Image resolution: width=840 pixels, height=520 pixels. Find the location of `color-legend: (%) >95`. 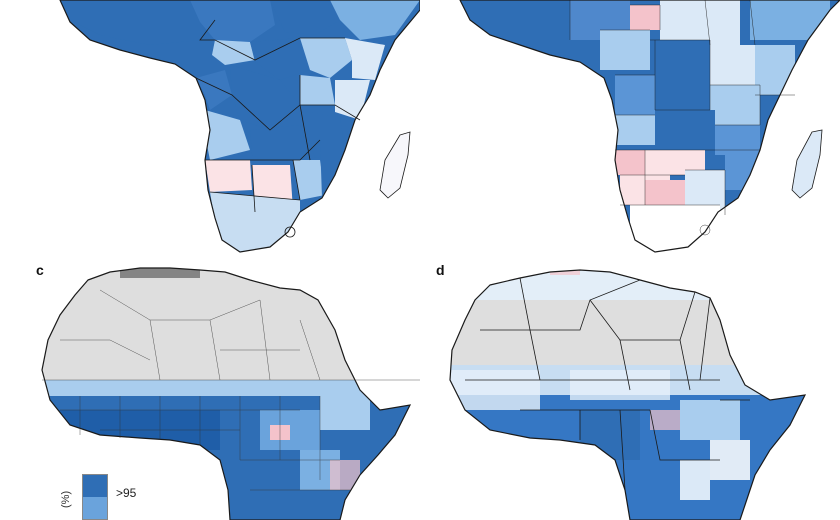

color-legend: (%) >95 is located at coordinates (105, 496).